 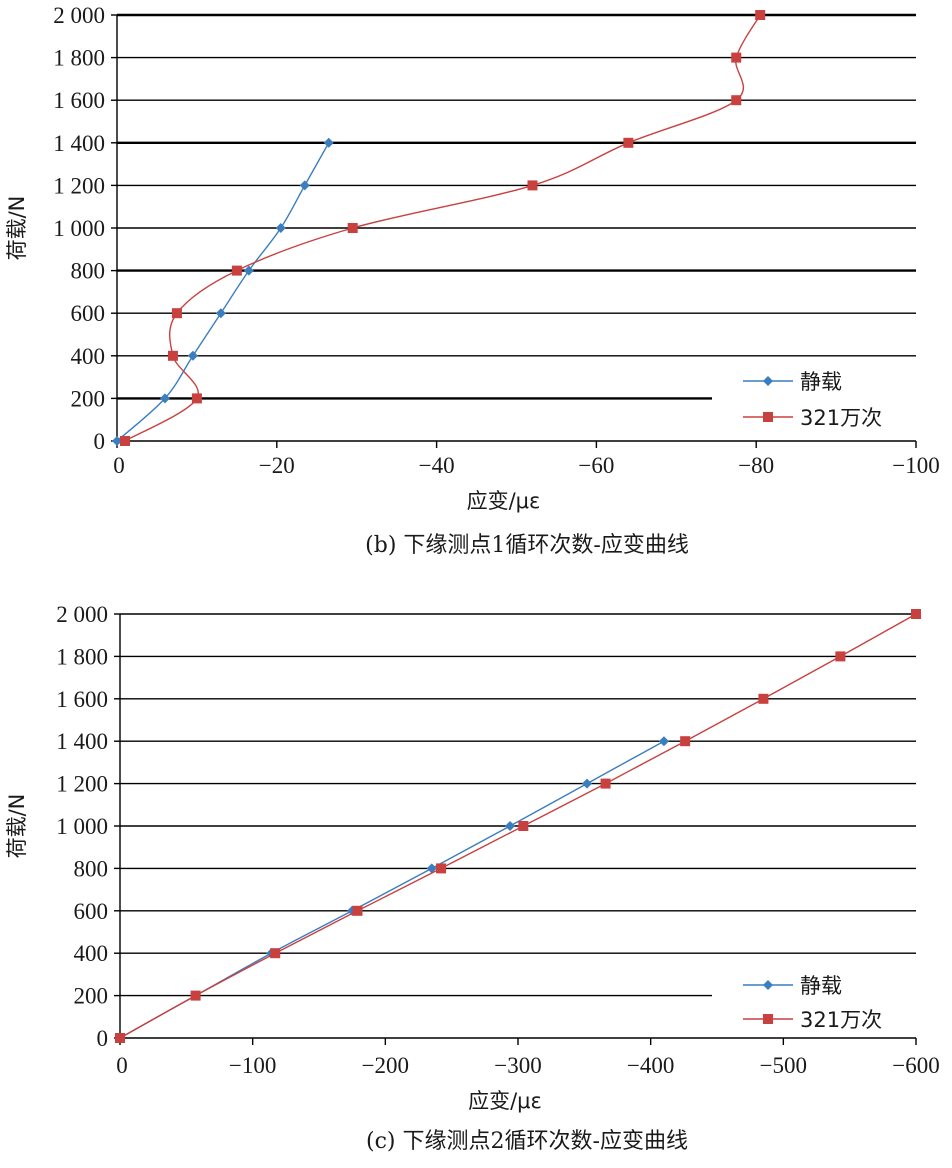 What do you see at coordinates (783, 1065) in the screenshot?
I see `x-tick-label: −500` at bounding box center [783, 1065].